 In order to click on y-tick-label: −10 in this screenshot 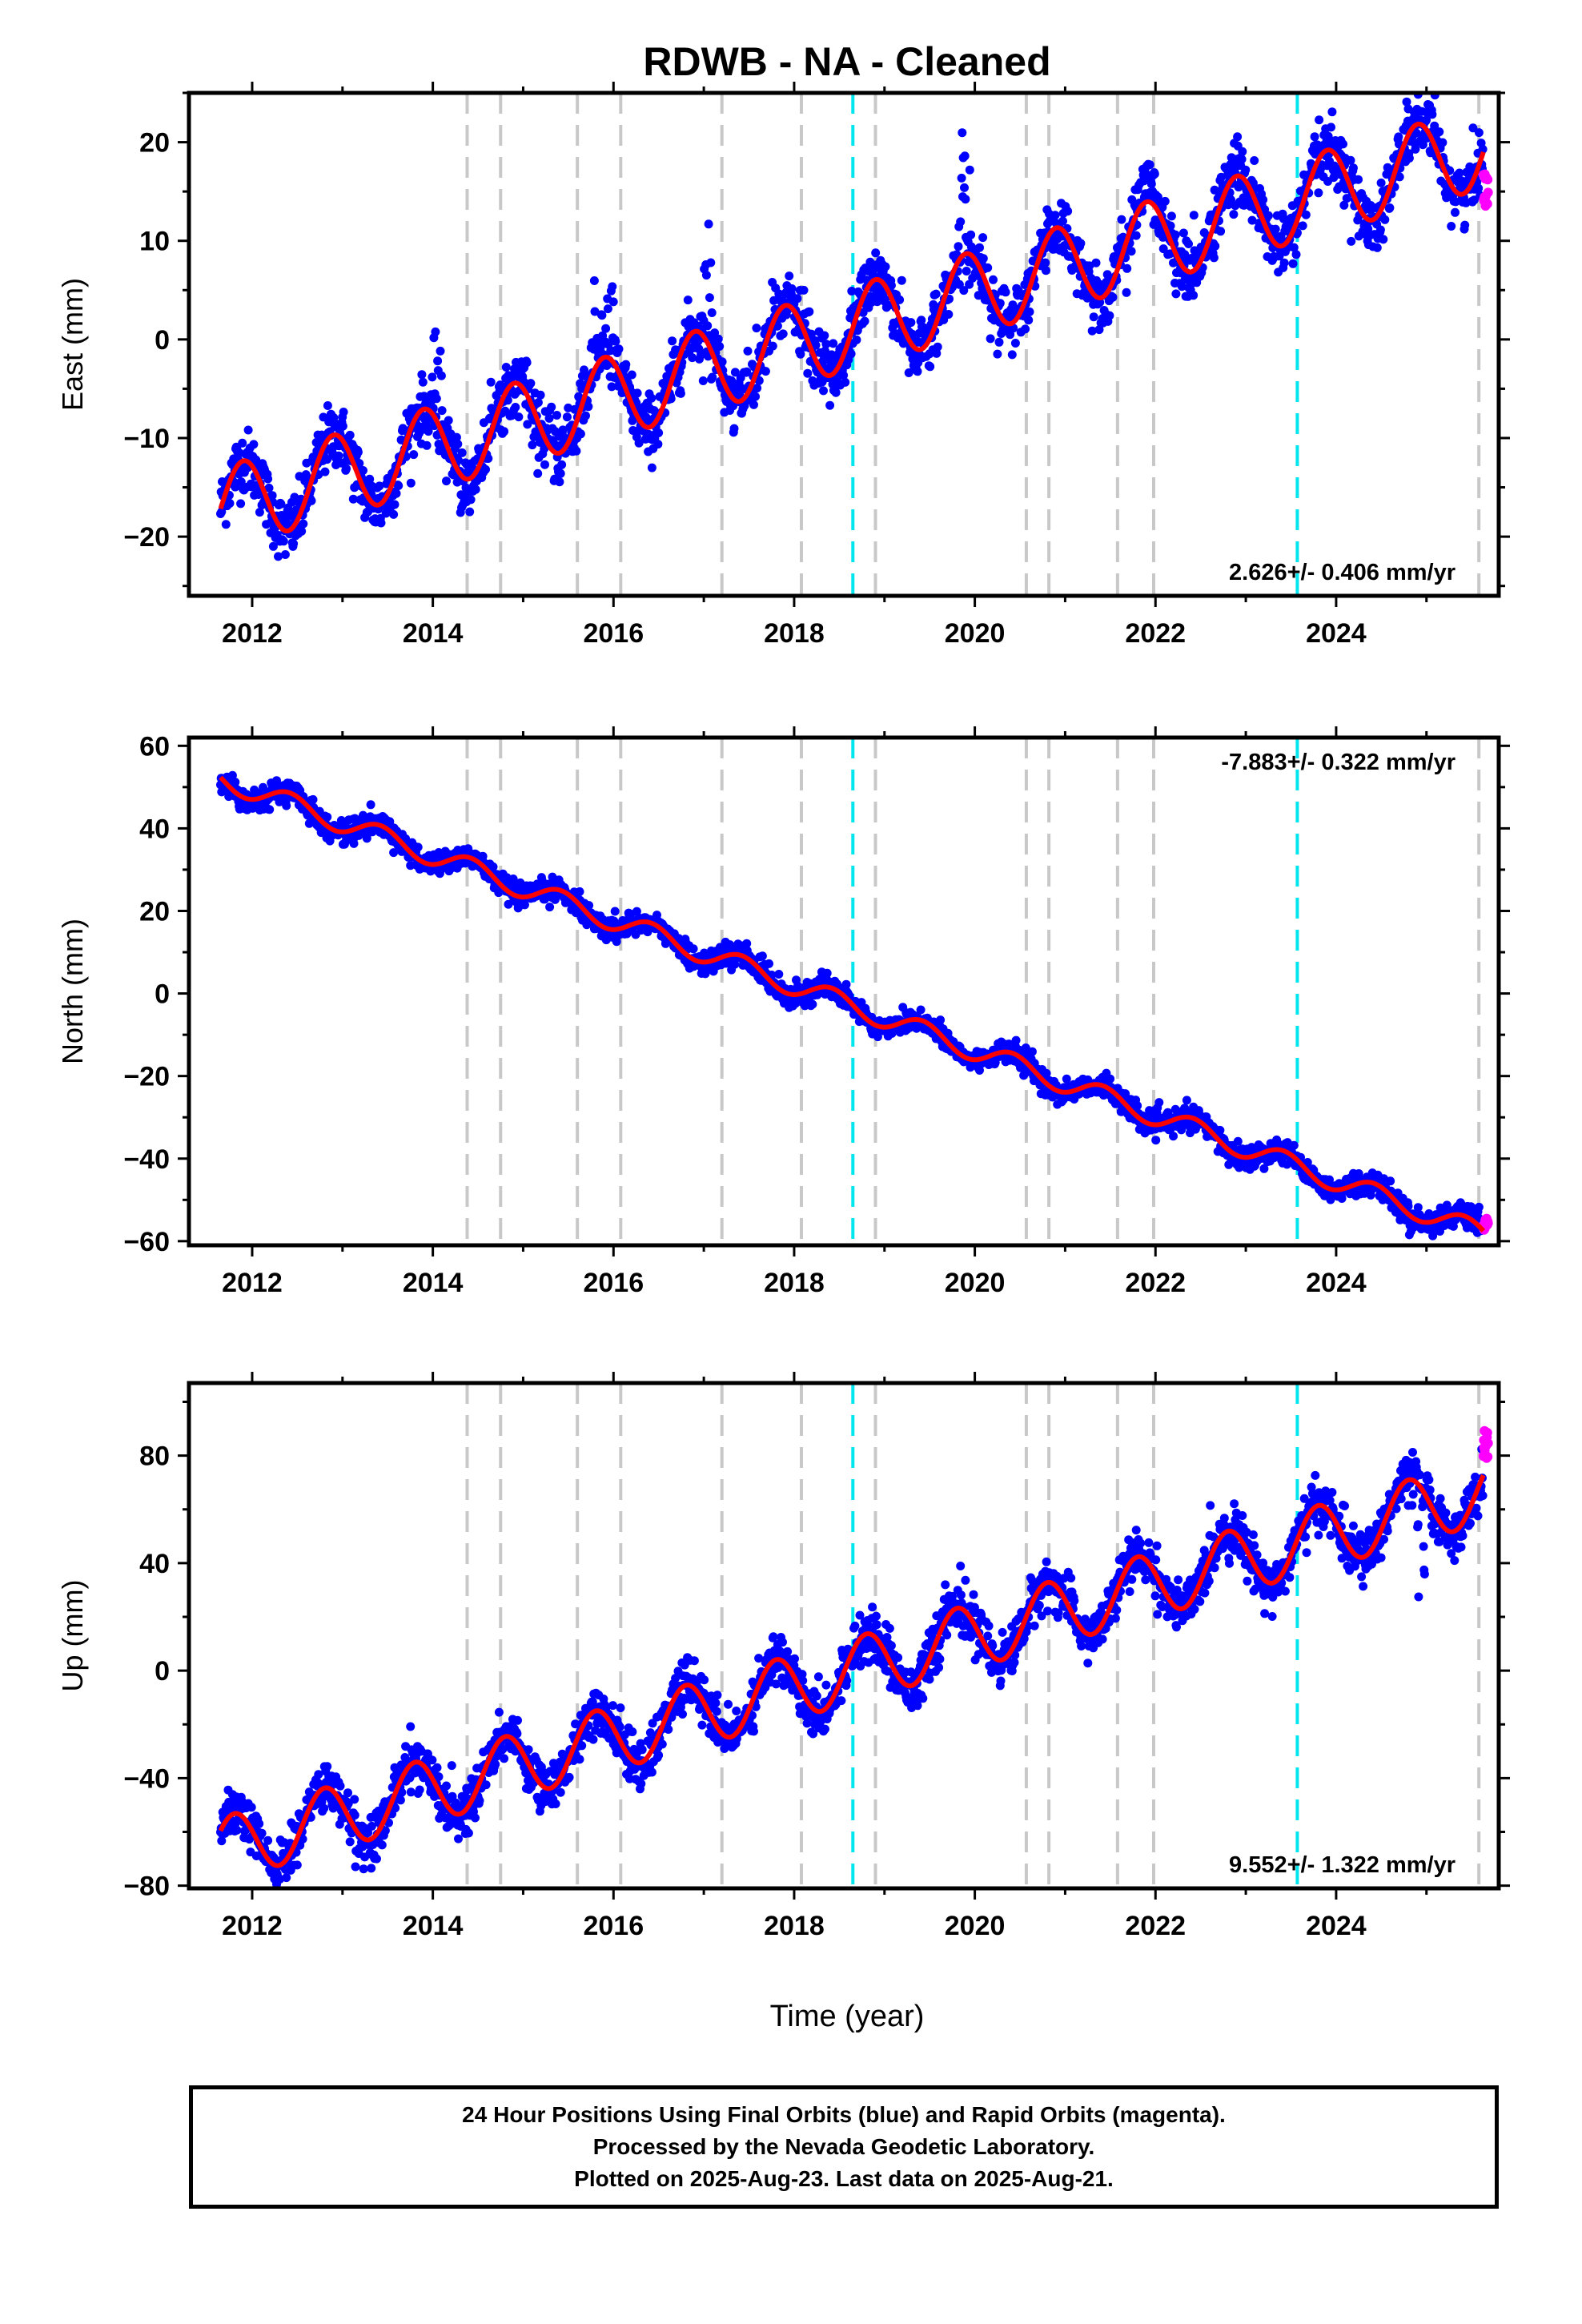, I will do `click(146, 439)`.